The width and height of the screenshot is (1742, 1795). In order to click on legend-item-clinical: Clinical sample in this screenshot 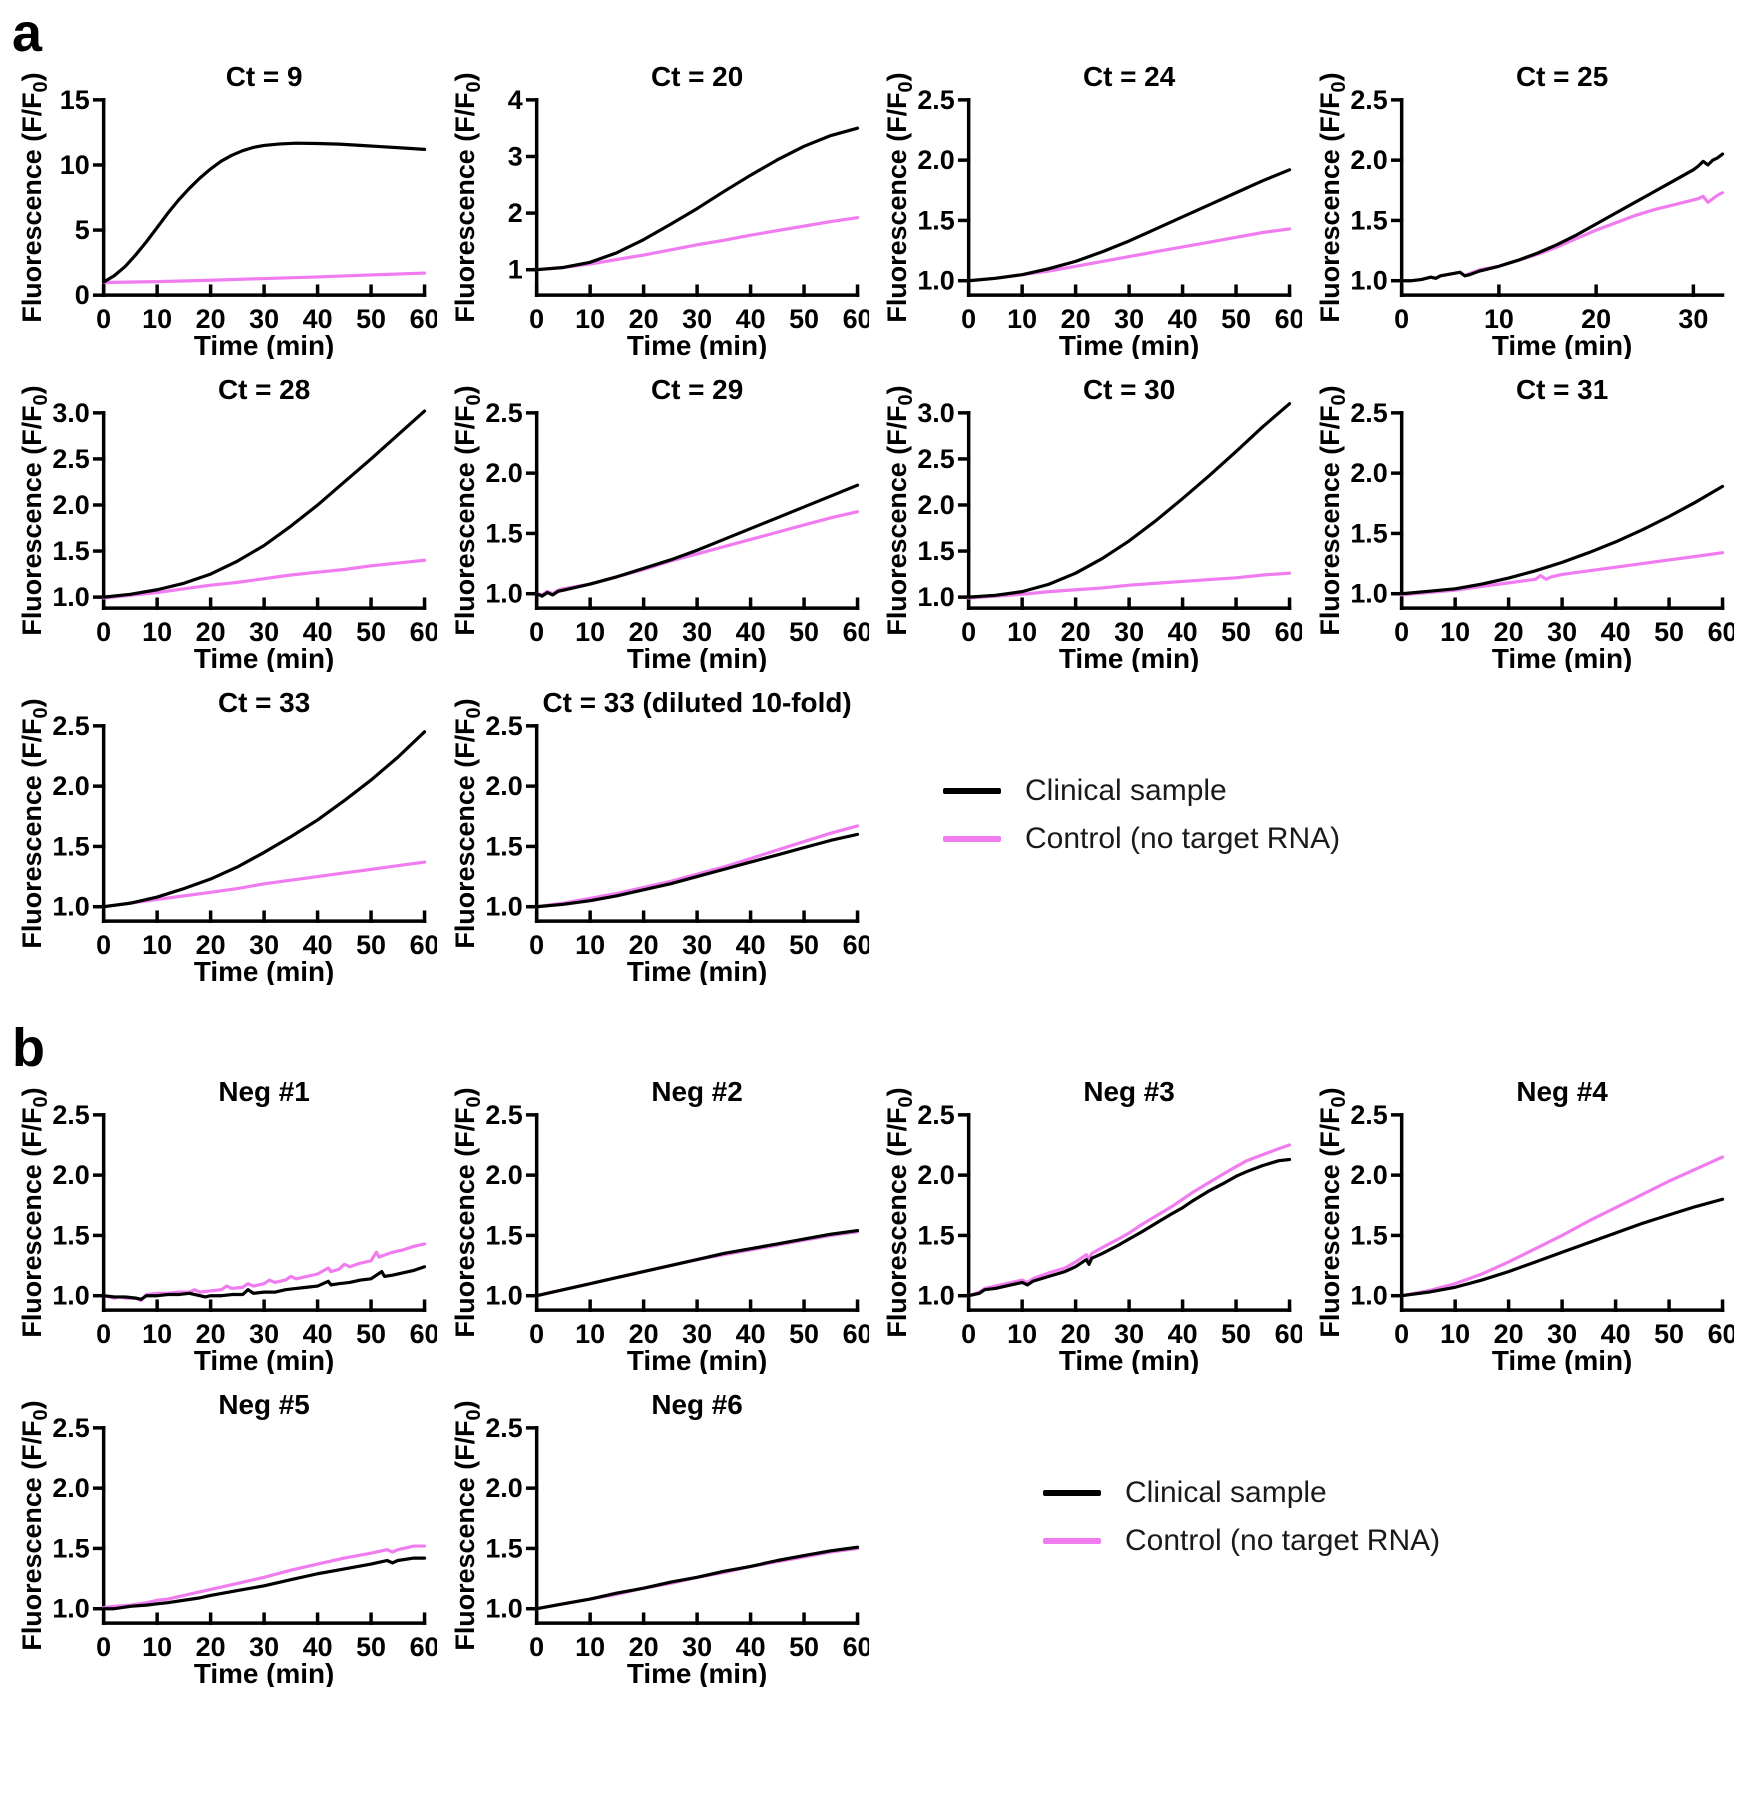, I will do `click(1141, 791)`.